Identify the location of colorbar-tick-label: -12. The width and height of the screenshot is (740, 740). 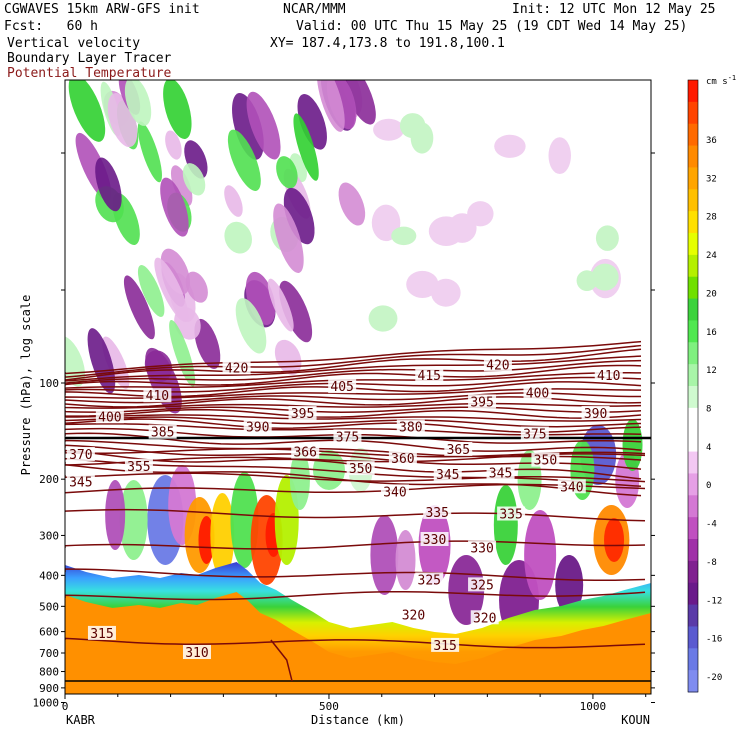
(714, 601).